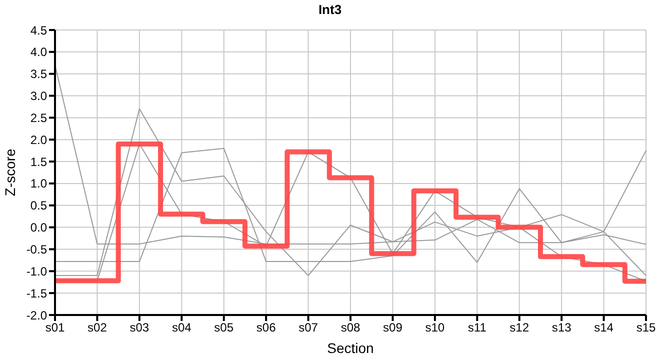 This screenshot has width=660, height=360. I want to click on x-tick-label: s14, so click(604, 327).